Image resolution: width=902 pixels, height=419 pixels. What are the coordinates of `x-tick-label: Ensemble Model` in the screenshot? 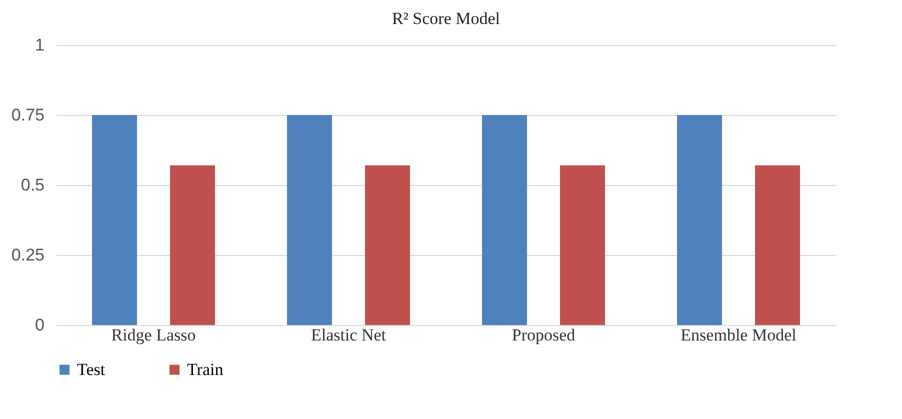 It's located at (738, 335).